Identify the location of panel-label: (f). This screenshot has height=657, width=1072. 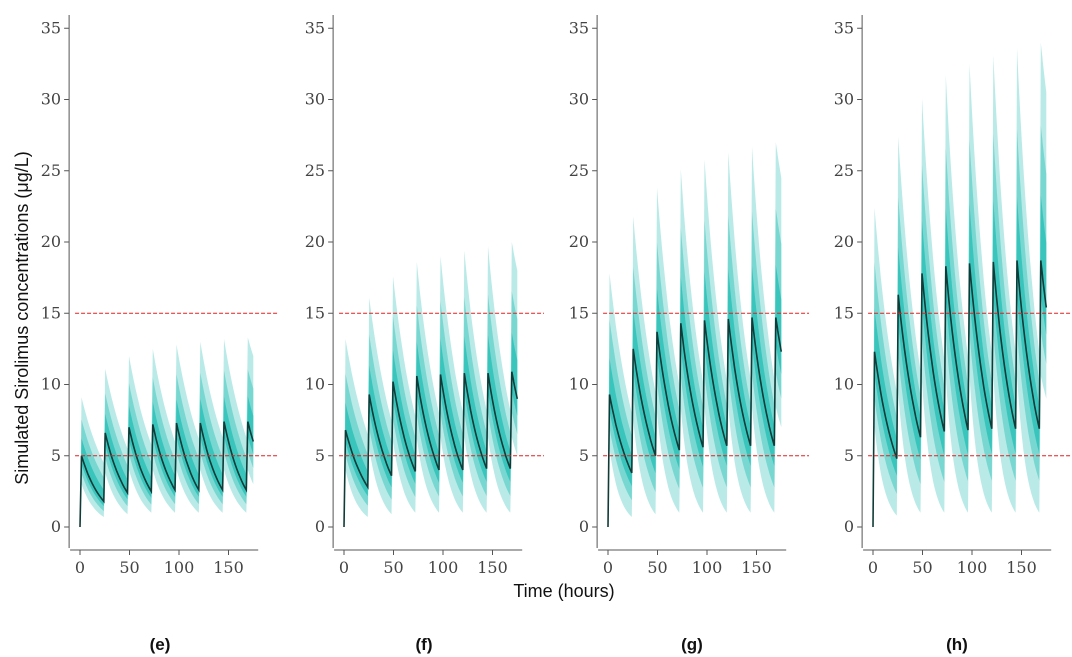
(424, 644).